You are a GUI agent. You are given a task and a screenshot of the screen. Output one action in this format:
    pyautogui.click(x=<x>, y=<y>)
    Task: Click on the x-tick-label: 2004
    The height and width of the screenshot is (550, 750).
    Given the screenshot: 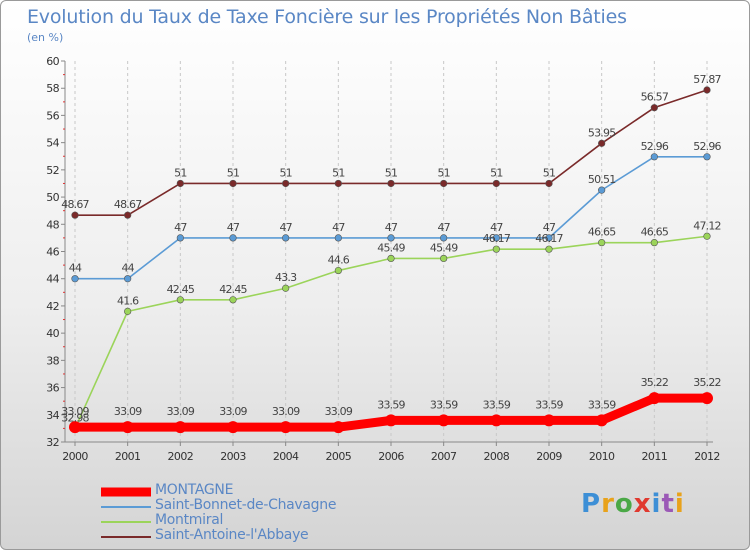 What is the action you would take?
    pyautogui.click(x=286, y=456)
    